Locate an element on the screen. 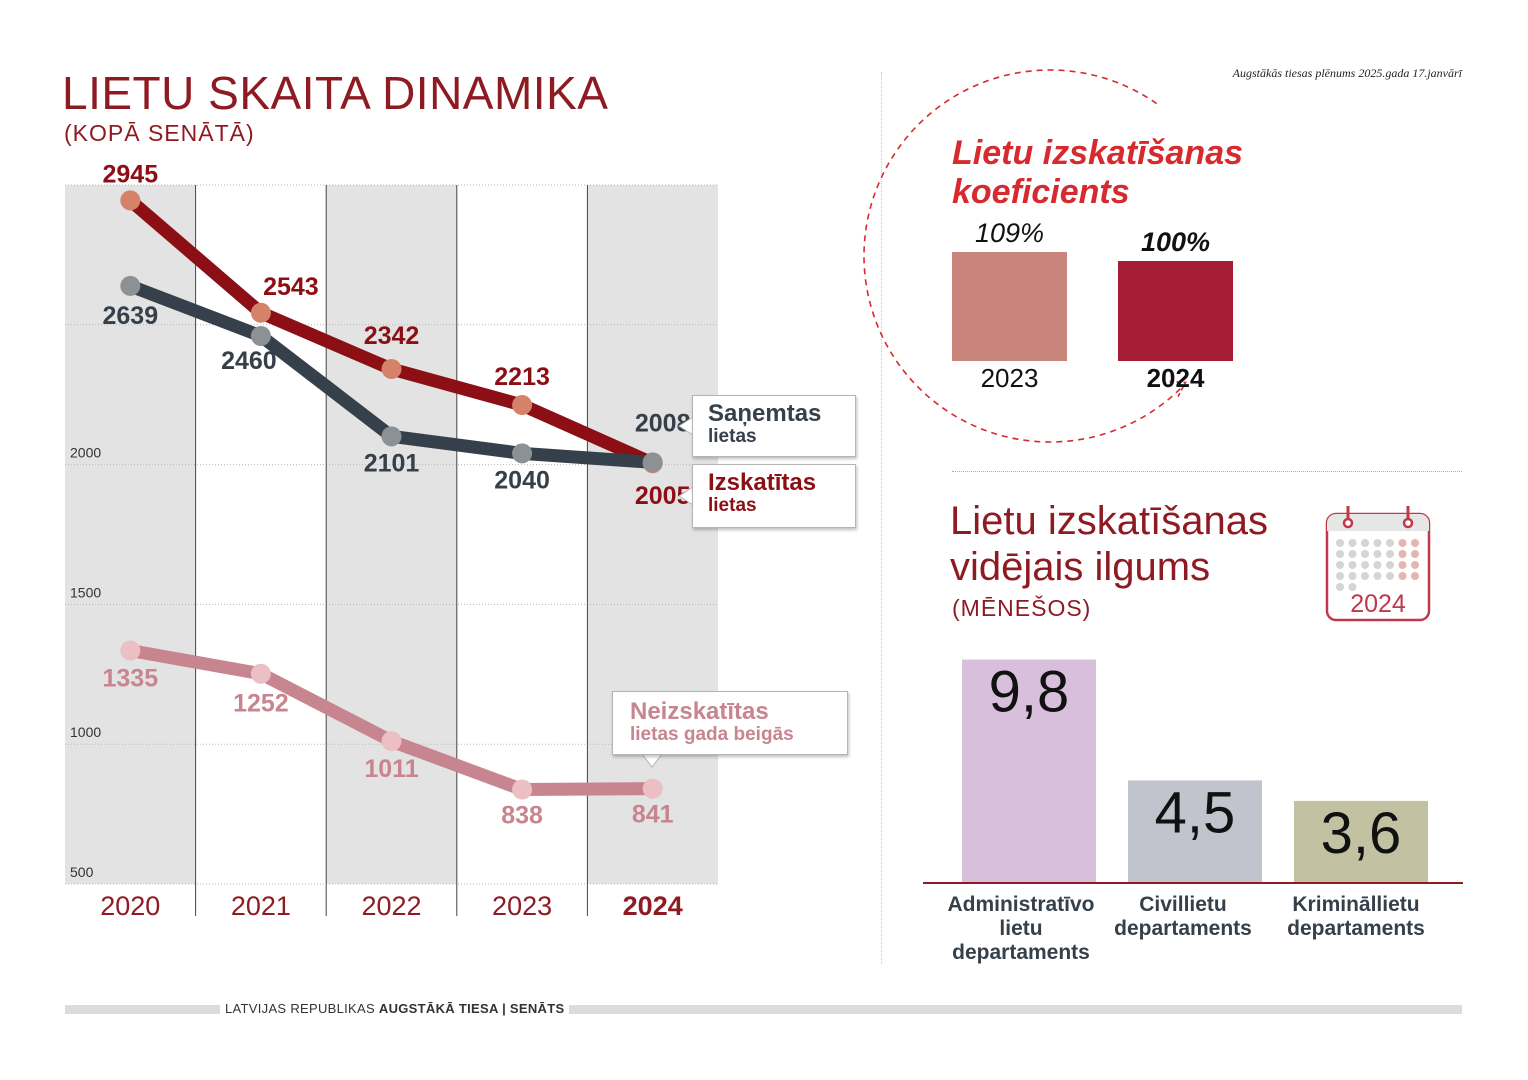 Image resolution: width=1528 pixels, height=1080 pixels. duration-title: Lietu izskatīšanas vidējais ilgums is located at coordinates (1109, 544).